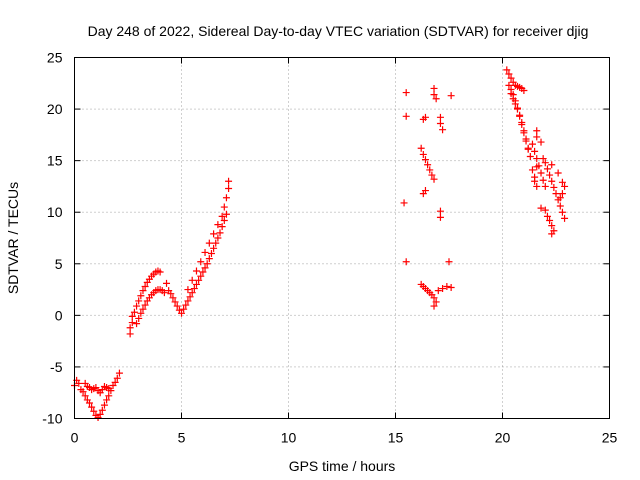 The width and height of the screenshot is (640, 480). Describe the element at coordinates (182, 438) in the screenshot. I see `x-tick-label: 5` at that location.